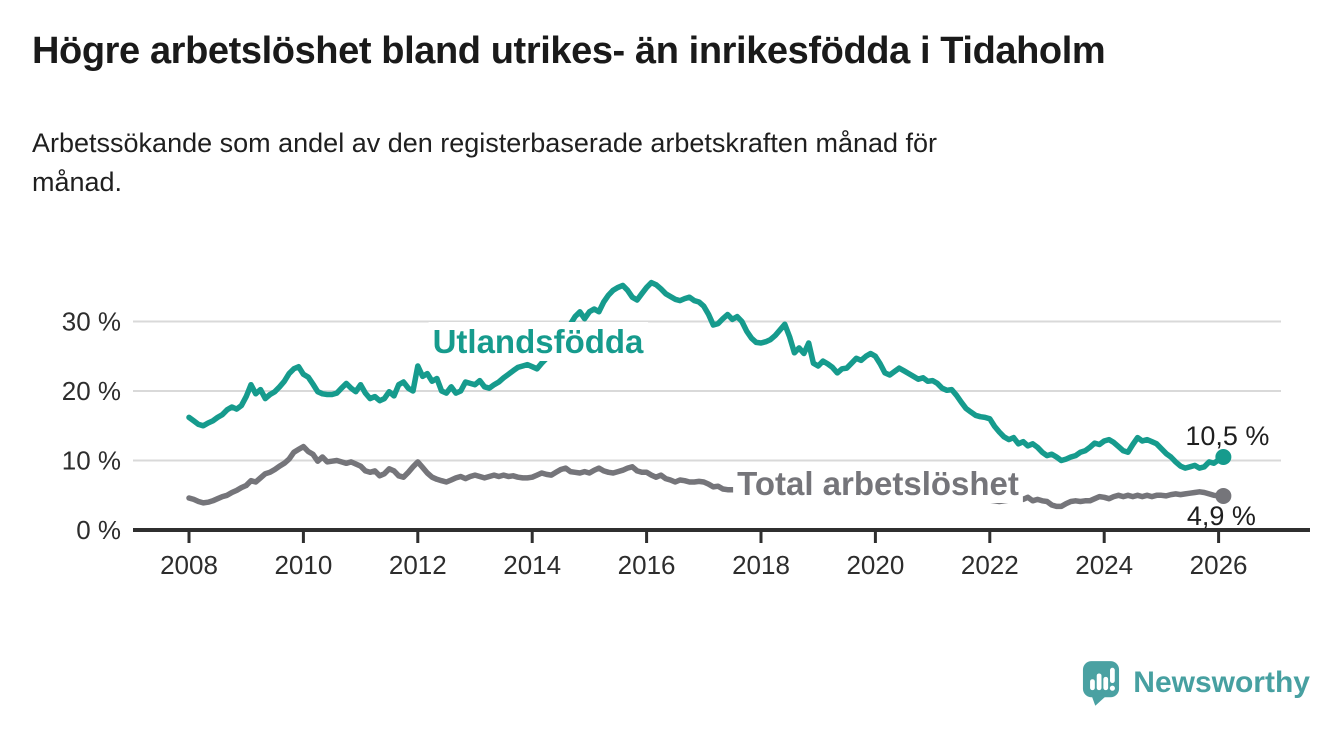 The image size is (1340, 734). What do you see at coordinates (1106, 683) in the screenshot?
I see `logo-bar-medium` at bounding box center [1106, 683].